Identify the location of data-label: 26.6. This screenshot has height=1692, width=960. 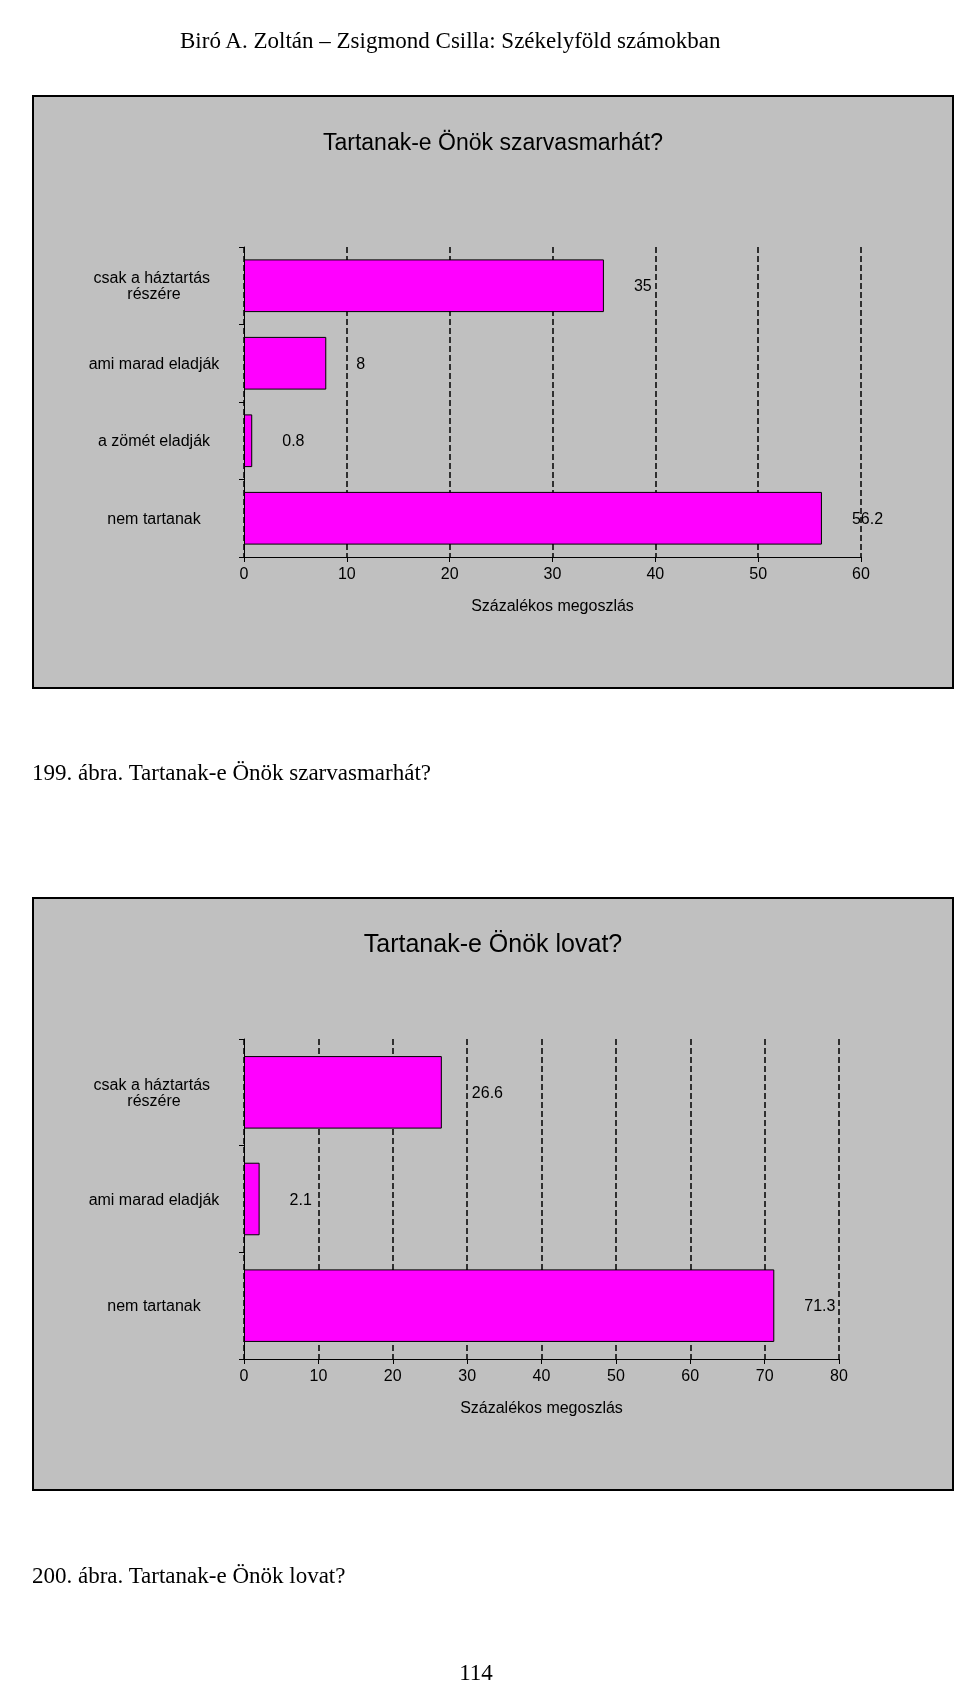
(487, 1092).